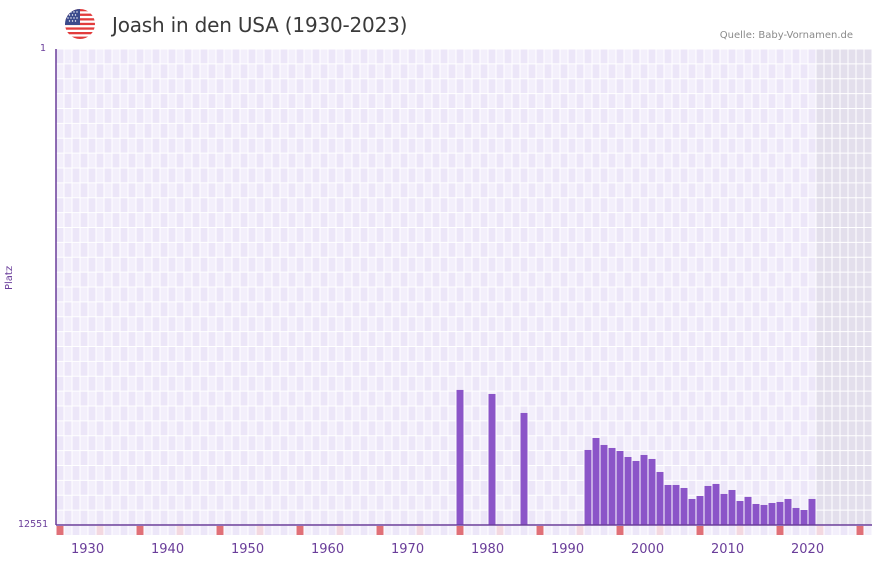 The width and height of the screenshot is (873, 567). Describe the element at coordinates (328, 549) in the screenshot. I see `x-tick-label: 1960` at that location.